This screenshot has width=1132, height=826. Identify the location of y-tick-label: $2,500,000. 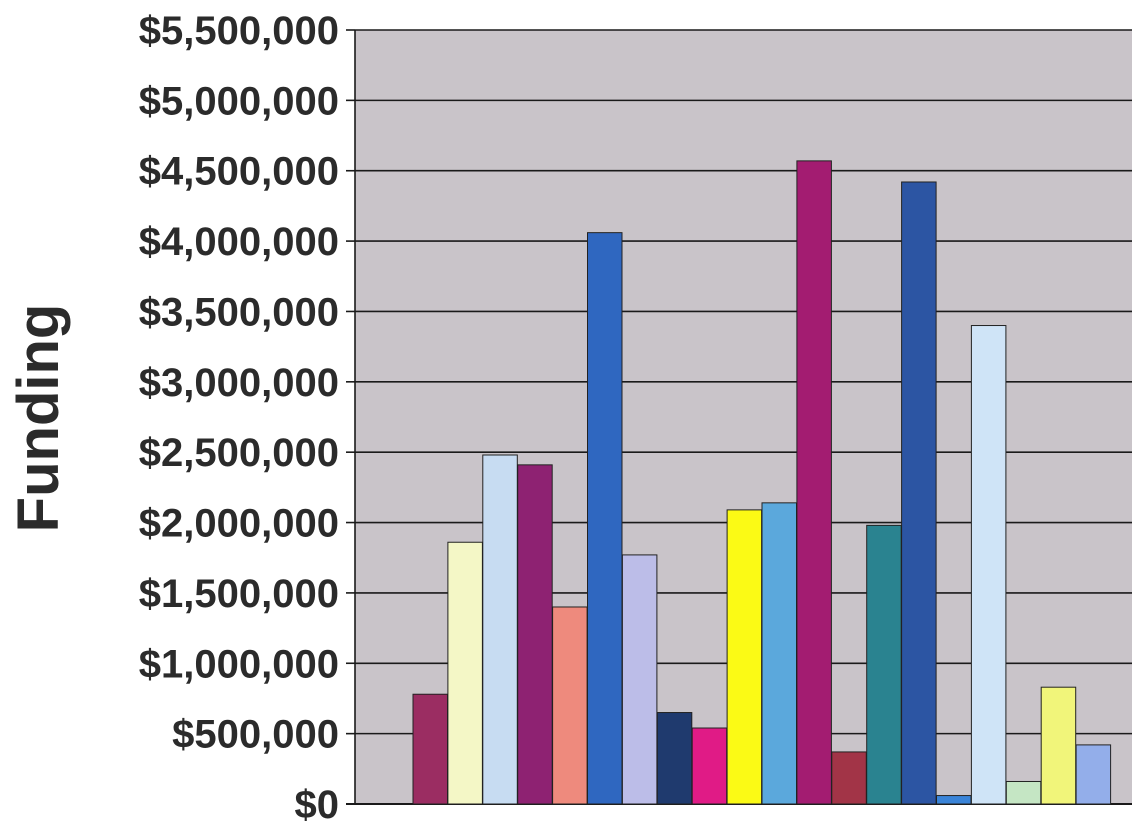
(239, 453).